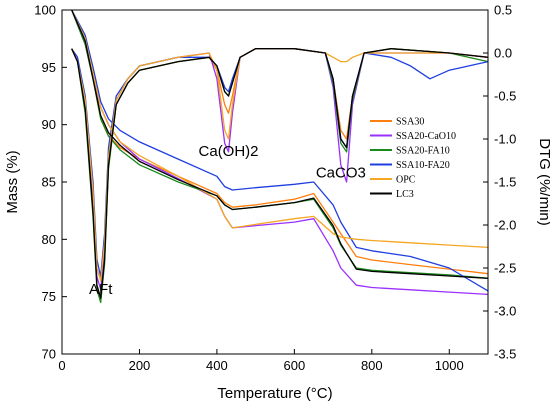 The image size is (550, 408). Describe the element at coordinates (101, 289) in the screenshot. I see `annotation-label: AFt` at that location.